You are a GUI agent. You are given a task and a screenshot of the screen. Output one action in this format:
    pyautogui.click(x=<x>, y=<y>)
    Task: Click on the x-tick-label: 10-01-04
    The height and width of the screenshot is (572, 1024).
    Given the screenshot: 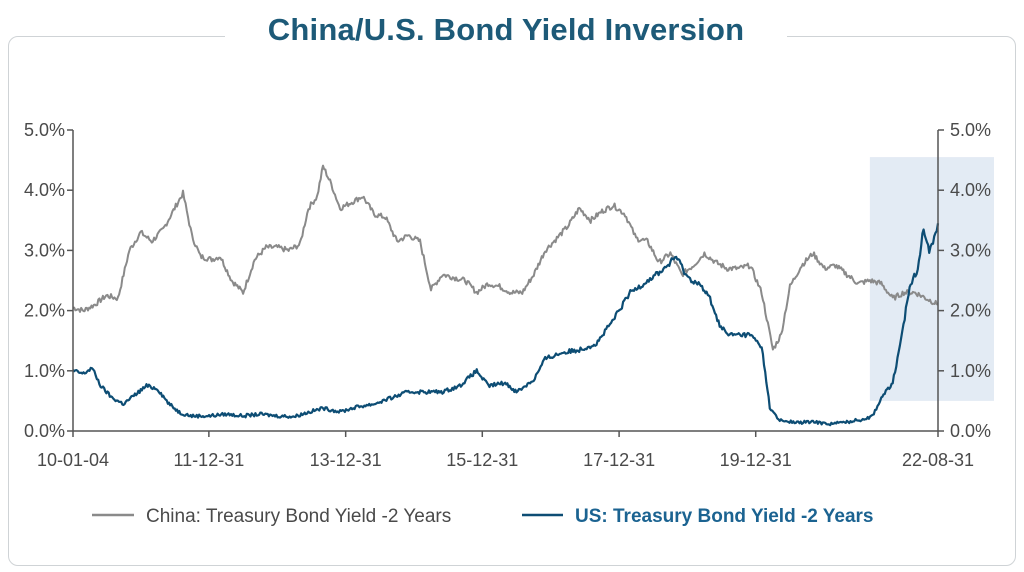 What is the action you would take?
    pyautogui.click(x=73, y=460)
    